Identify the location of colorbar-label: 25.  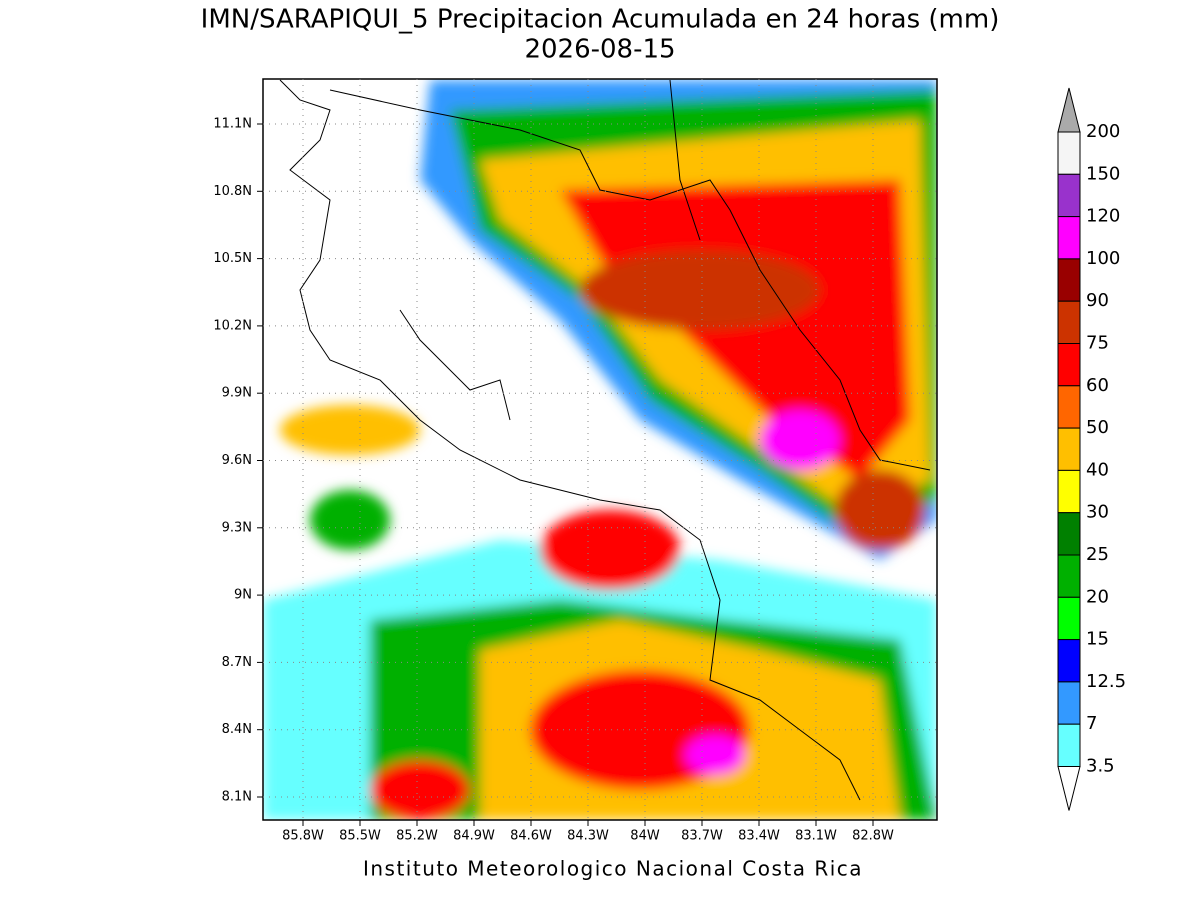
(1097, 554).